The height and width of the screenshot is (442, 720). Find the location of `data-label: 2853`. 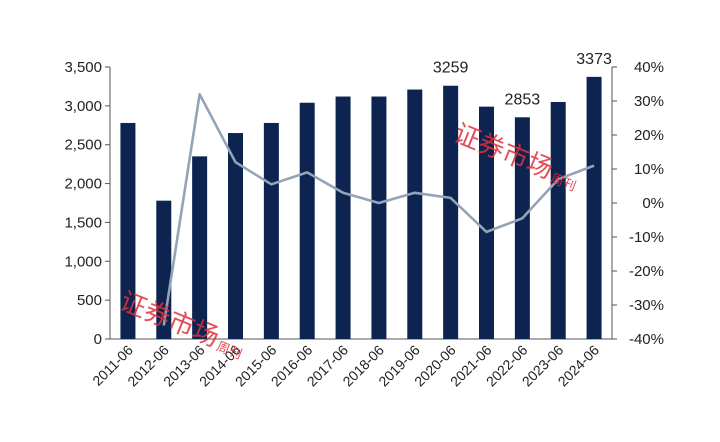

data-label: 2853 is located at coordinates (523, 99).